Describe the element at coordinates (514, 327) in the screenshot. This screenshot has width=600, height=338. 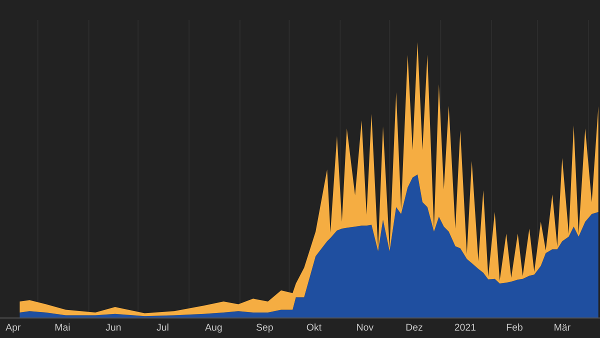
I see `x-tick-label: Feb` at that location.